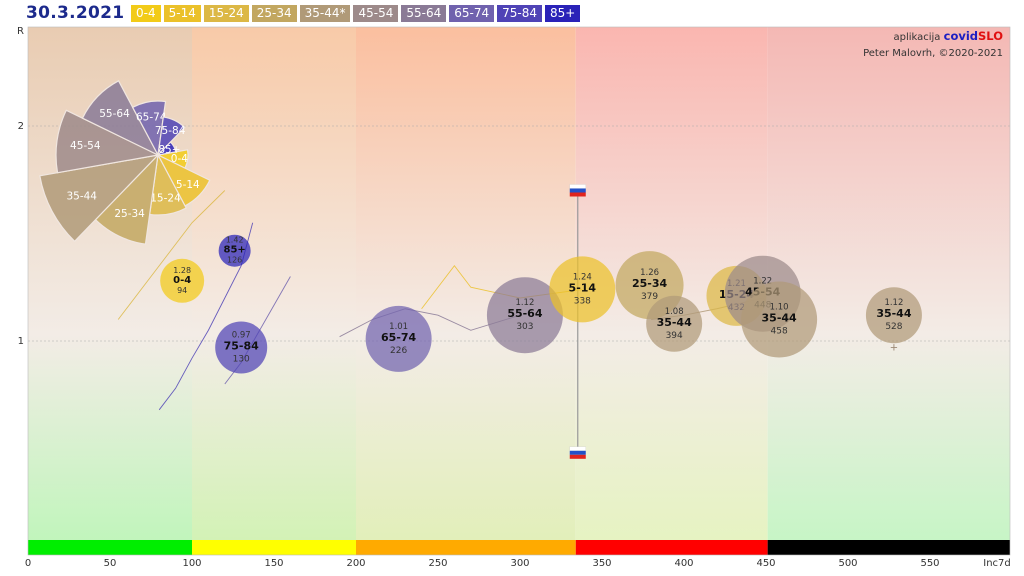 This screenshot has width=1024, height=576. Describe the element at coordinates (524, 327) in the screenshot. I see `bubble-incidence: 303` at that location.